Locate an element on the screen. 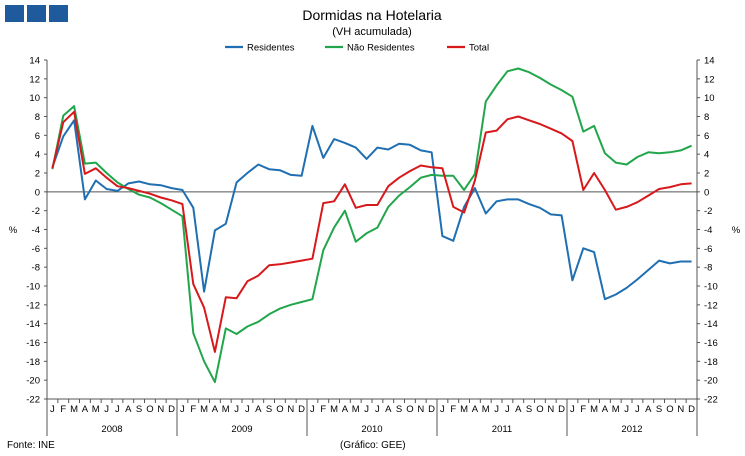 The image size is (745, 456). y-tick-label-right: -18 is located at coordinates (711, 362).